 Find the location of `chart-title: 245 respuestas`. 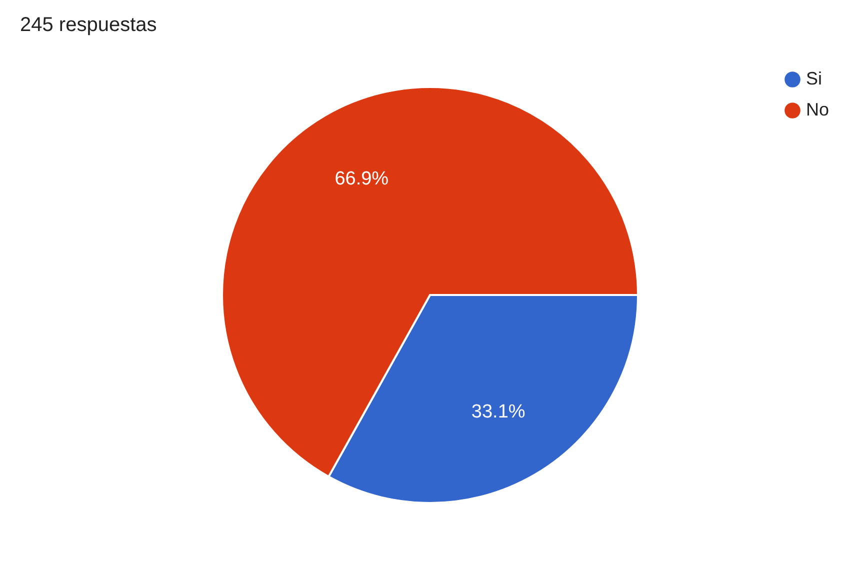

chart-title: 245 respuestas is located at coordinates (88, 25).